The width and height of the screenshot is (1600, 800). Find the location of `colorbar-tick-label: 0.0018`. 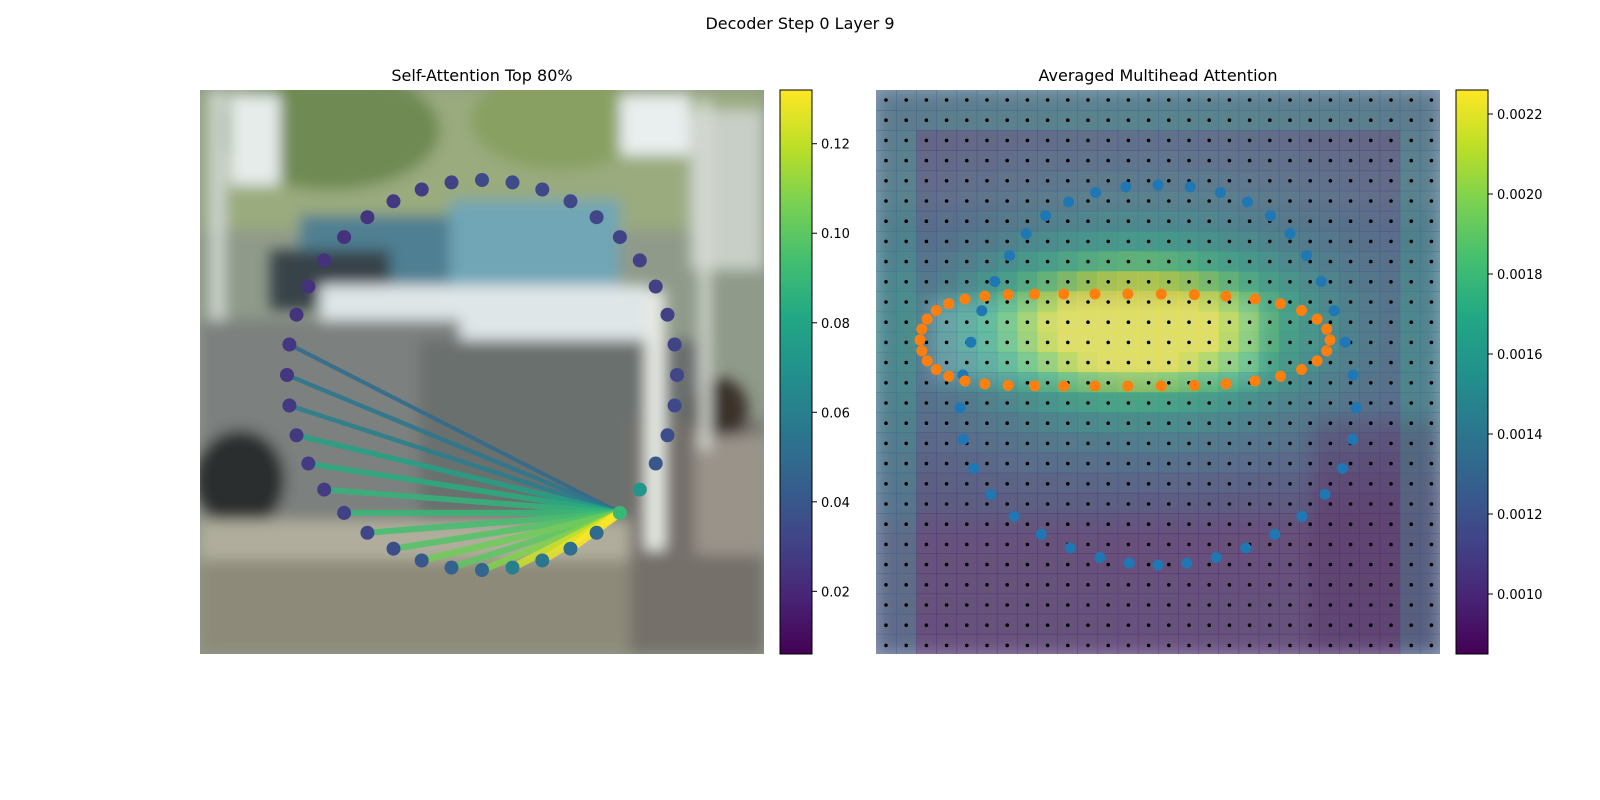

colorbar-tick-label: 0.0018 is located at coordinates (1520, 275).